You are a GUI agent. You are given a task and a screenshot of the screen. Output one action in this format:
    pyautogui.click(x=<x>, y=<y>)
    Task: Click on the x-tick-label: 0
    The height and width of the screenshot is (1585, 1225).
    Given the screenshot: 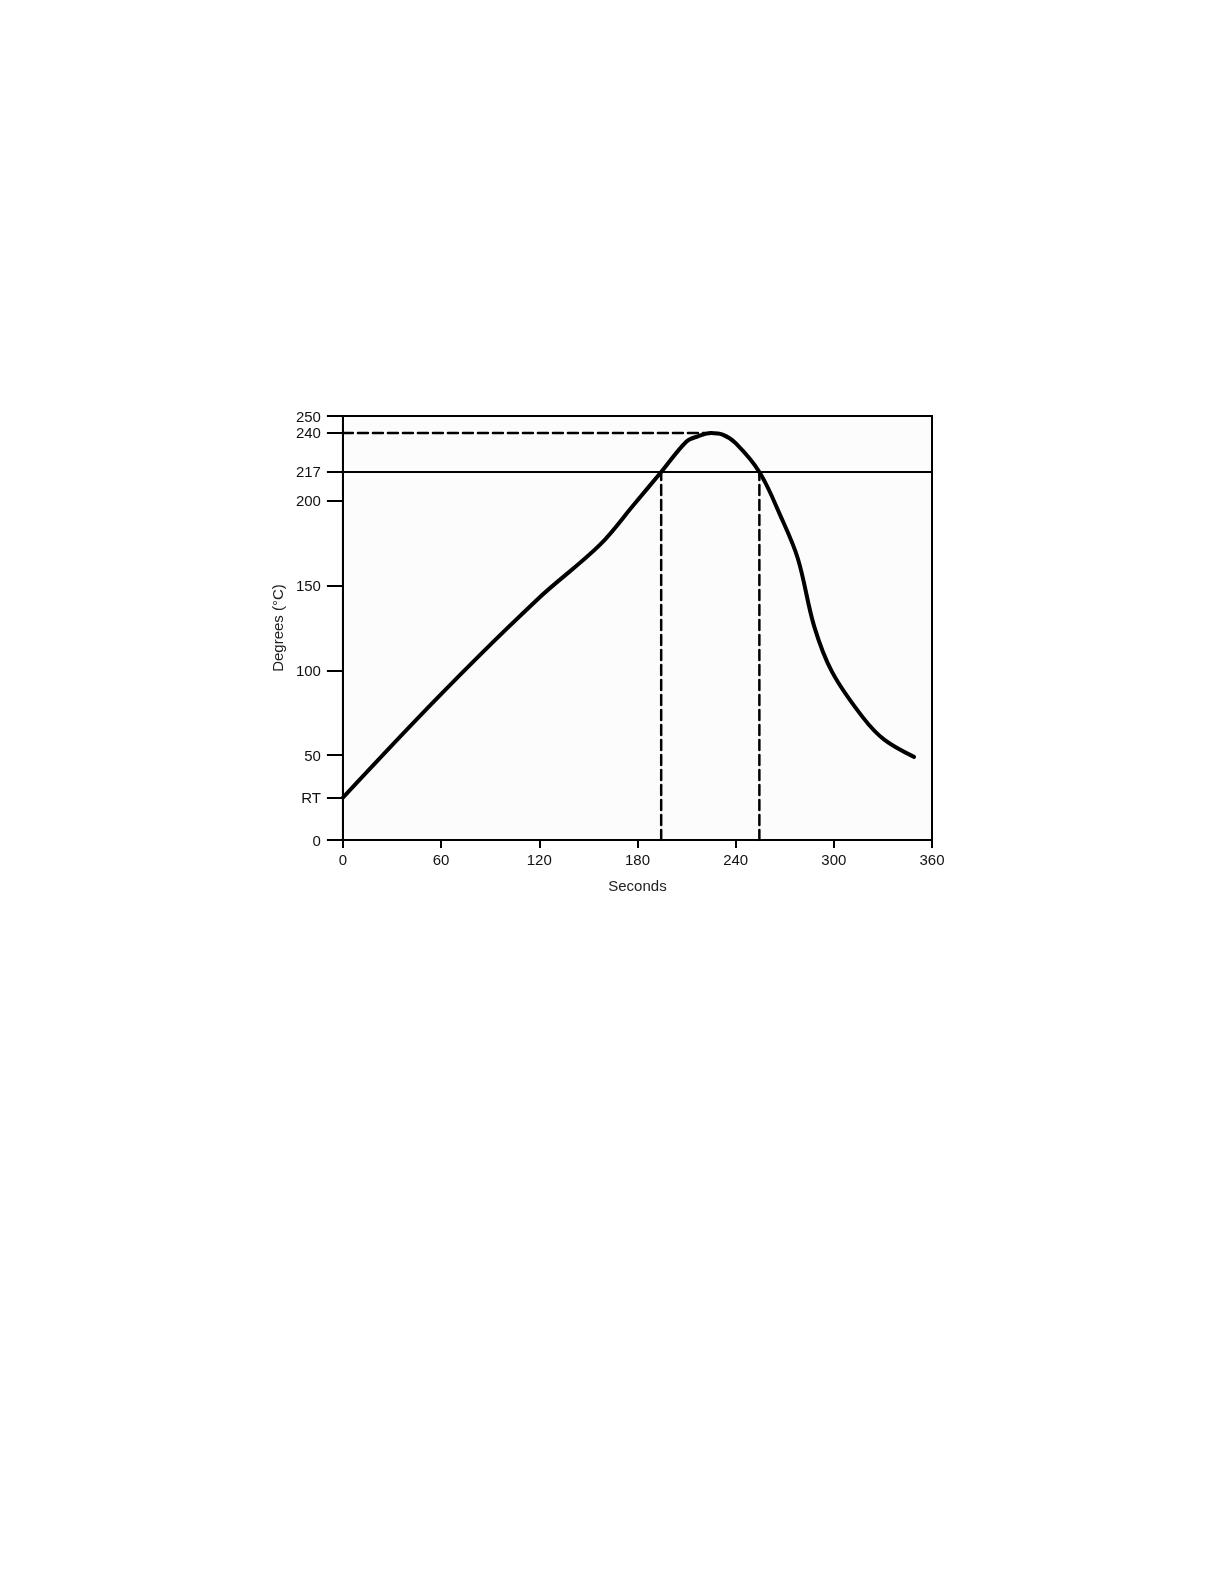 What is the action you would take?
    pyautogui.click(x=343, y=859)
    